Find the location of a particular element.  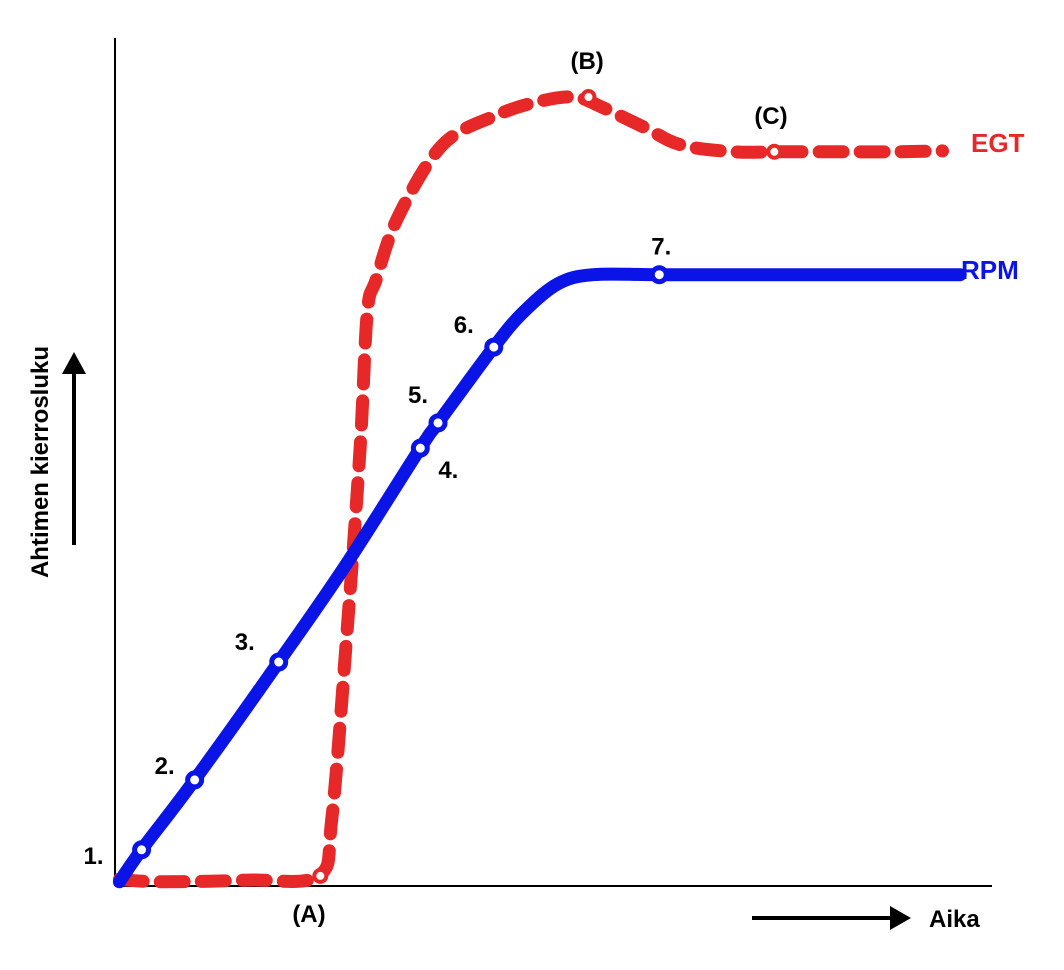

marker-label-rpm-6: 6. is located at coordinates (464, 325).